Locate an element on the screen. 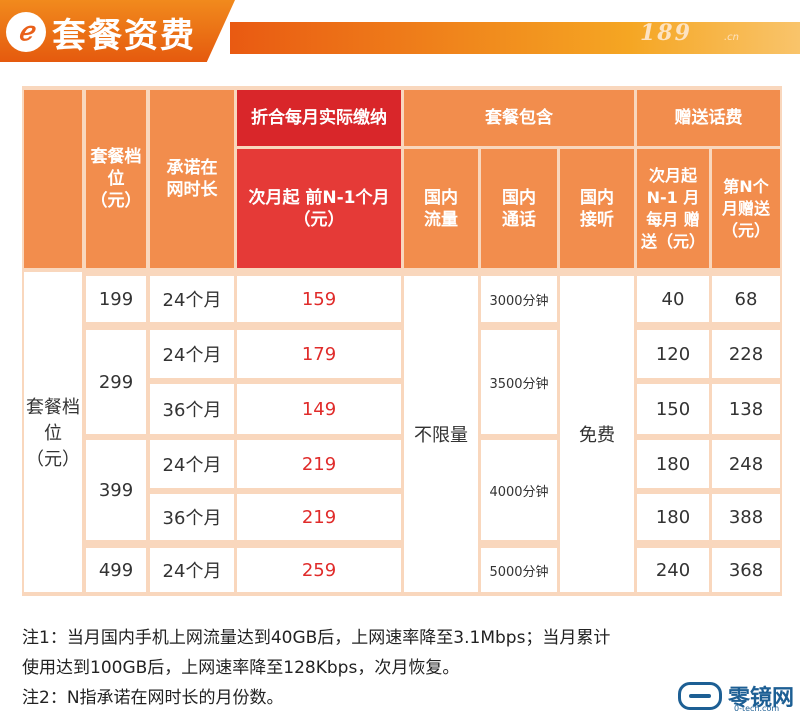 The image size is (800, 716). header-banner is located at coordinates (515, 38).